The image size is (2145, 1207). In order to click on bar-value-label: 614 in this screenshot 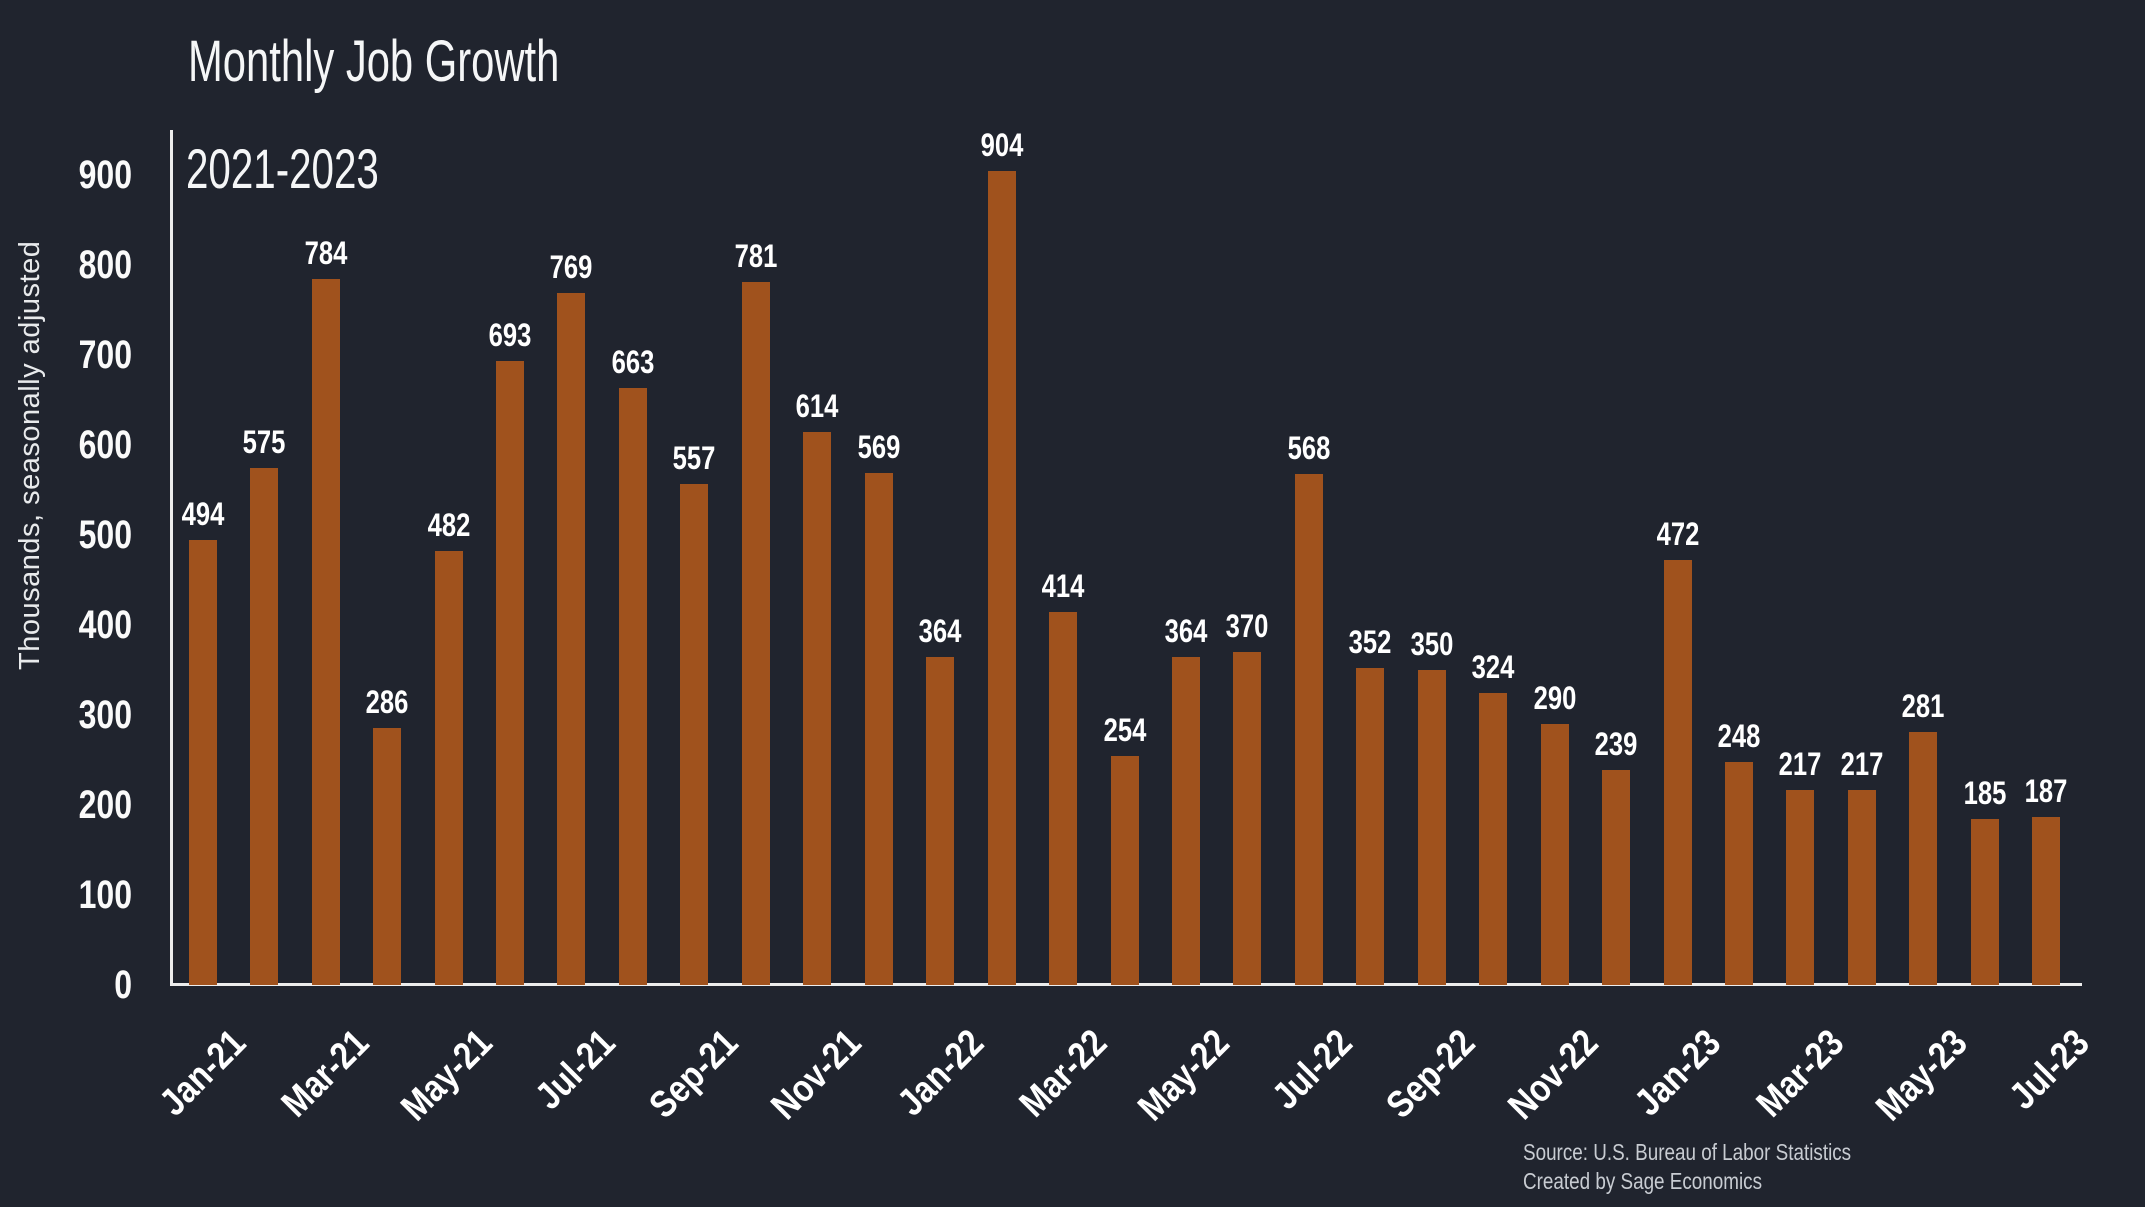, I will do `click(817, 406)`.